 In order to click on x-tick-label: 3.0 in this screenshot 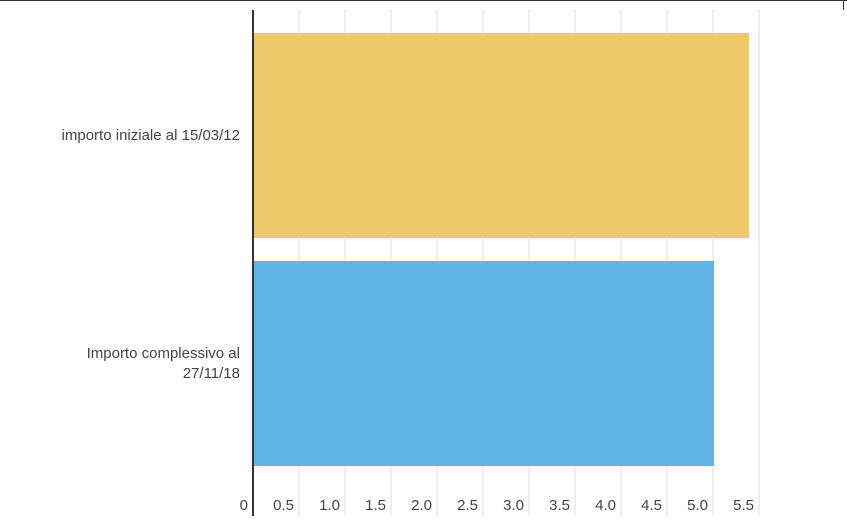, I will do `click(513, 505)`.